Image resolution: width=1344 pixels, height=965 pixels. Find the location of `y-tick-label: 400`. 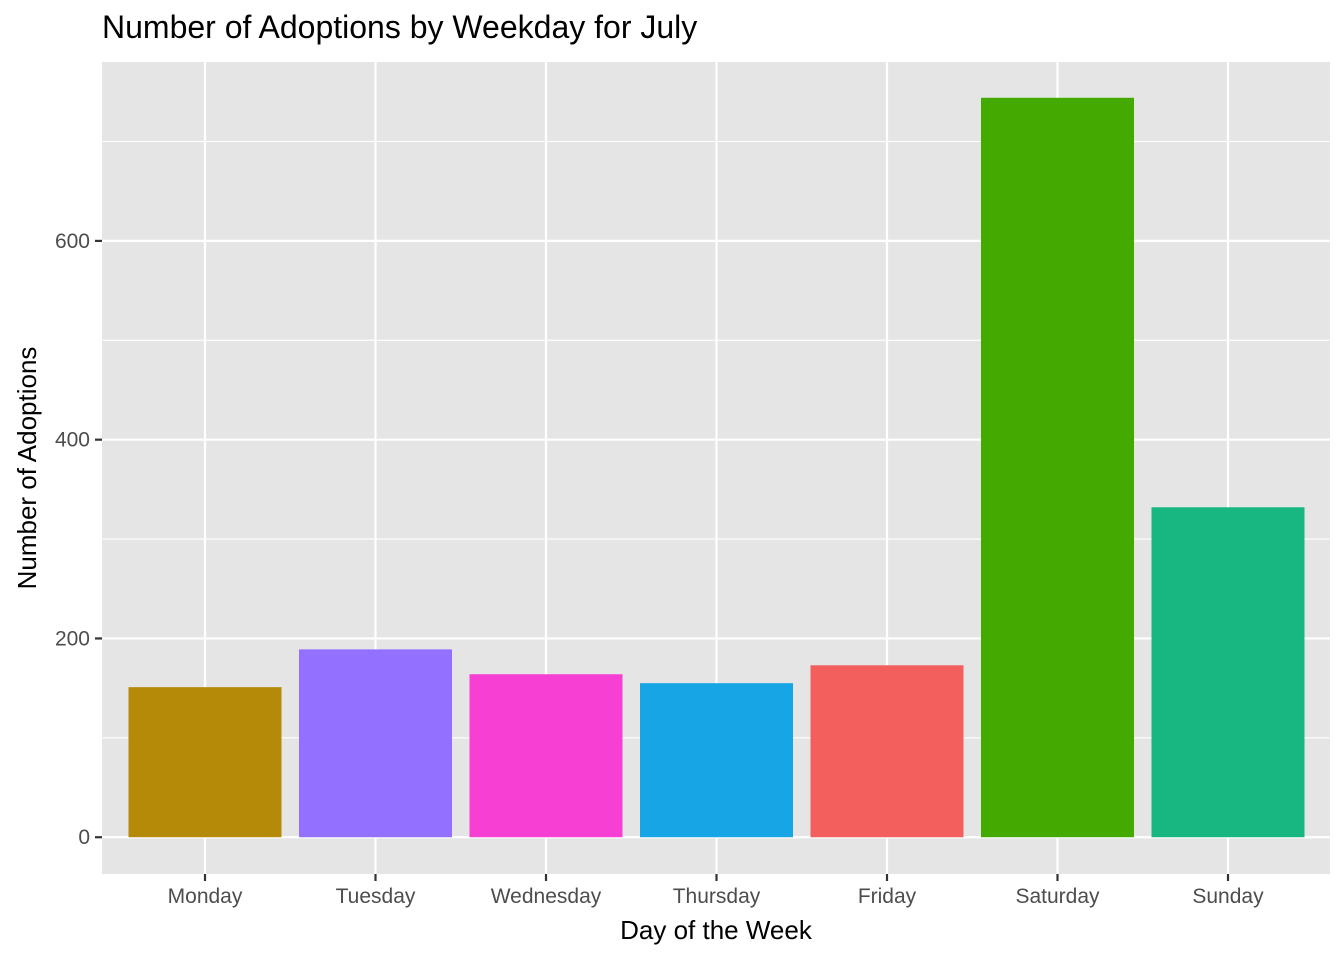

y-tick-label: 400 is located at coordinates (72, 440).